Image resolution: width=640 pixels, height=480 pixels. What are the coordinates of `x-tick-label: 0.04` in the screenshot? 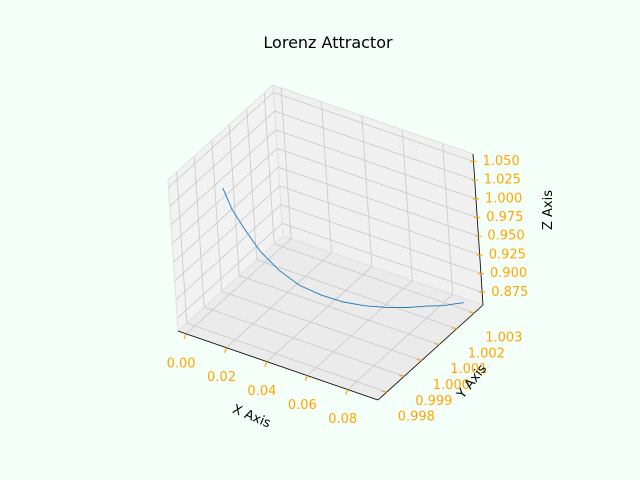 It's located at (261, 391).